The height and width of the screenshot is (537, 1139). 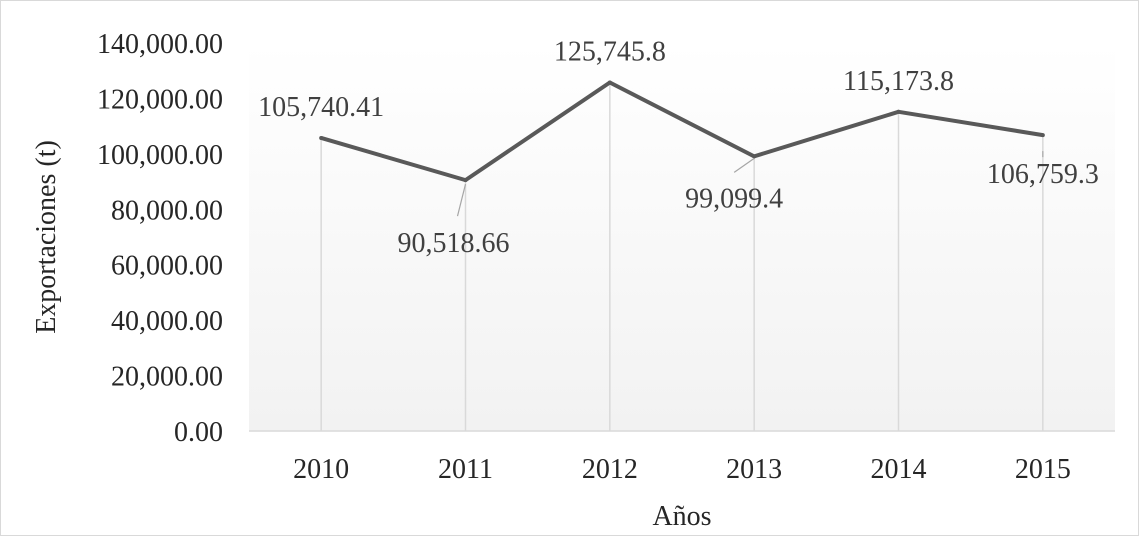 What do you see at coordinates (610, 52) in the screenshot?
I see `data-label: 125,745.8` at bounding box center [610, 52].